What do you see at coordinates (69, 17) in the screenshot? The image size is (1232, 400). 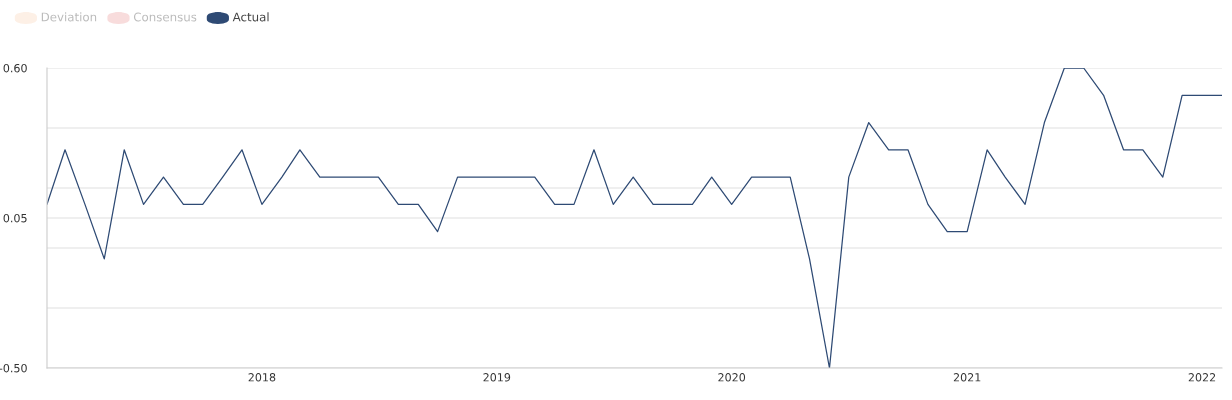 I see `legend-label: Deviation` at bounding box center [69, 17].